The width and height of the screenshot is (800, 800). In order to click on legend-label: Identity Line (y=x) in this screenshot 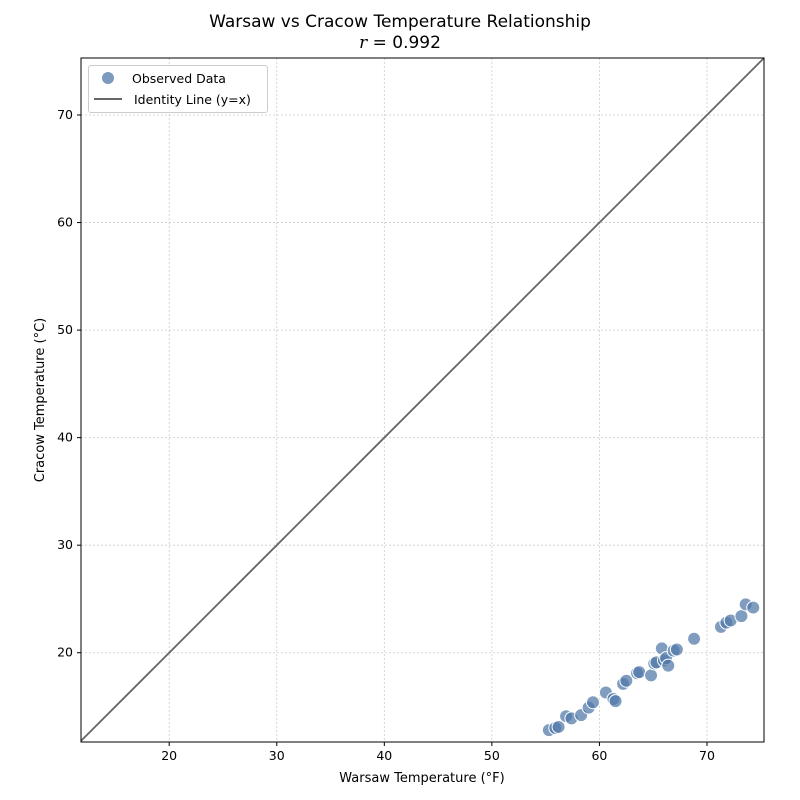, I will do `click(192, 99)`.